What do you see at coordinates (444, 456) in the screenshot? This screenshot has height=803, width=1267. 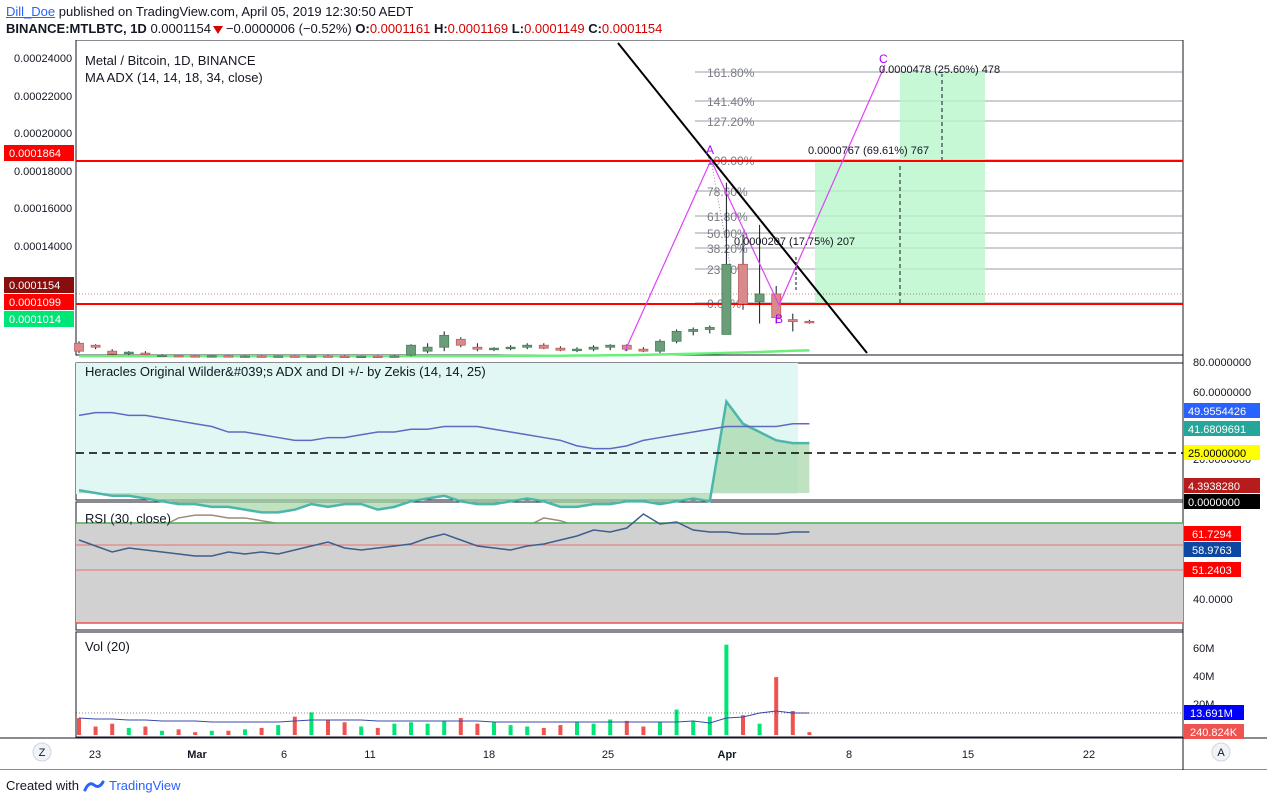 I see `adx-line` at bounding box center [444, 456].